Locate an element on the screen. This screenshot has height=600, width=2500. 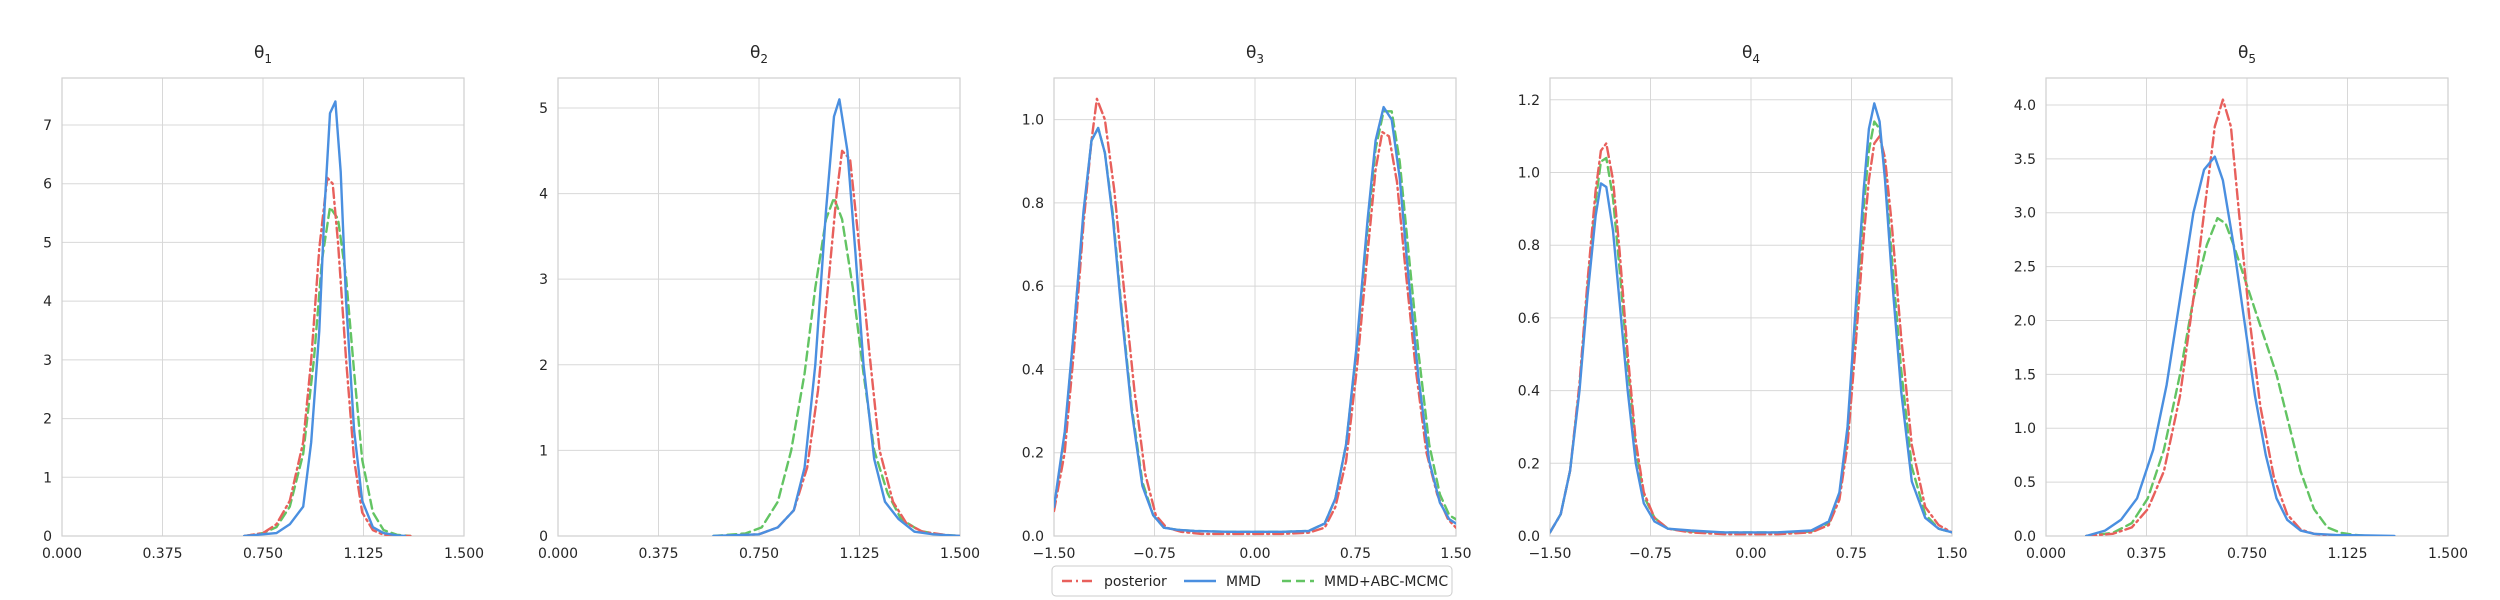
subplot-title: θ3 is located at coordinates (1255, 54).